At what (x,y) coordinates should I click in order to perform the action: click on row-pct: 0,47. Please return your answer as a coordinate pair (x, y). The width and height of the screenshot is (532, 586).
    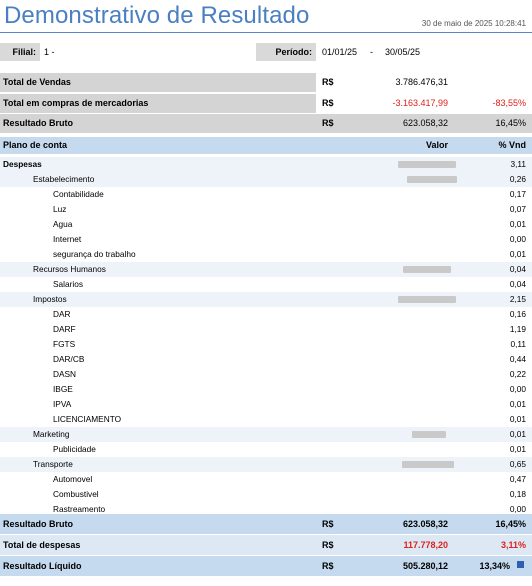
    Looking at the image, I should click on (517, 479).